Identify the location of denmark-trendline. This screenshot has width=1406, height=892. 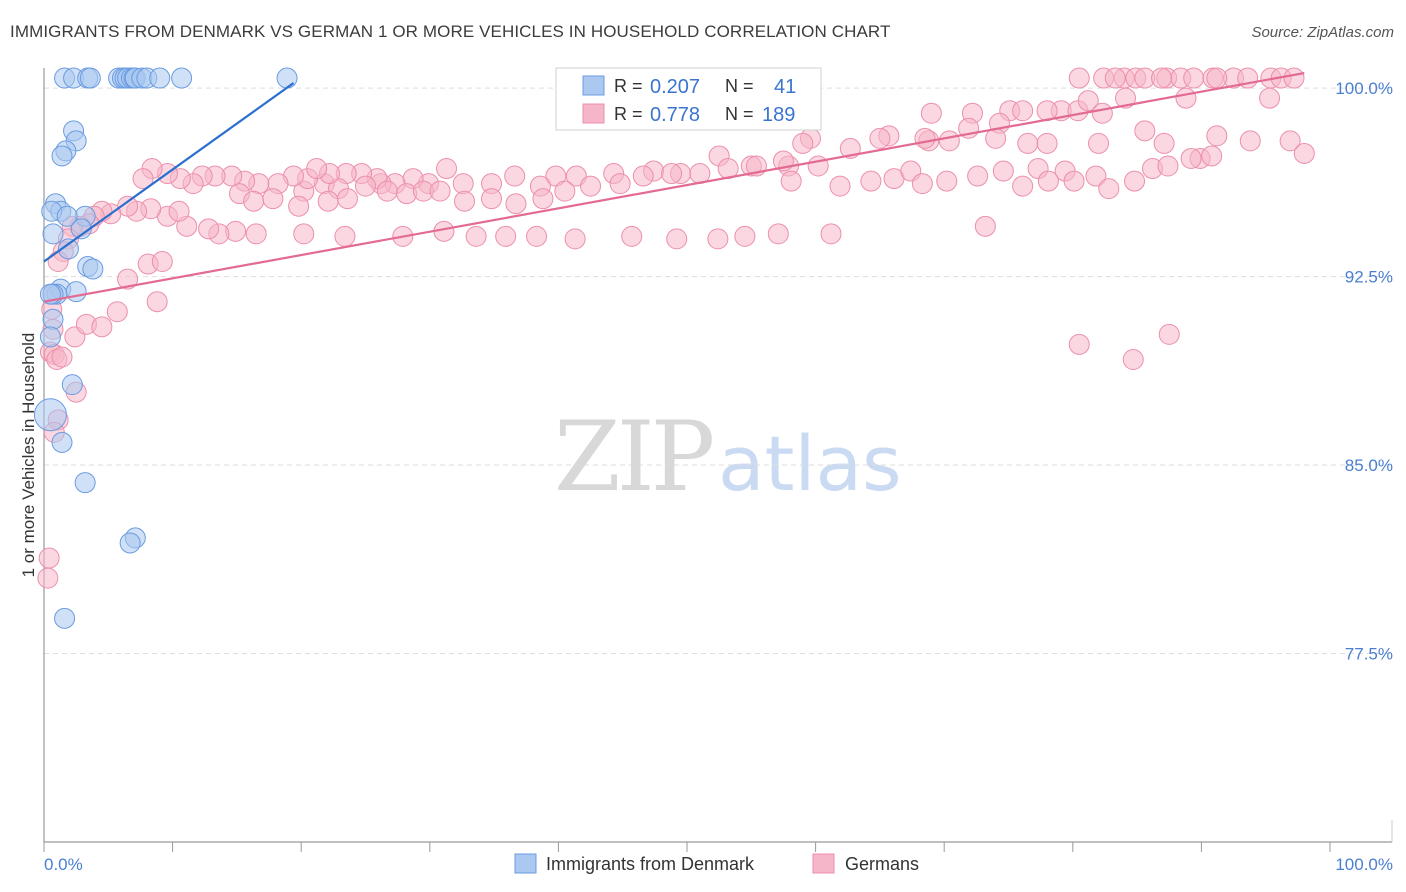
(169, 172).